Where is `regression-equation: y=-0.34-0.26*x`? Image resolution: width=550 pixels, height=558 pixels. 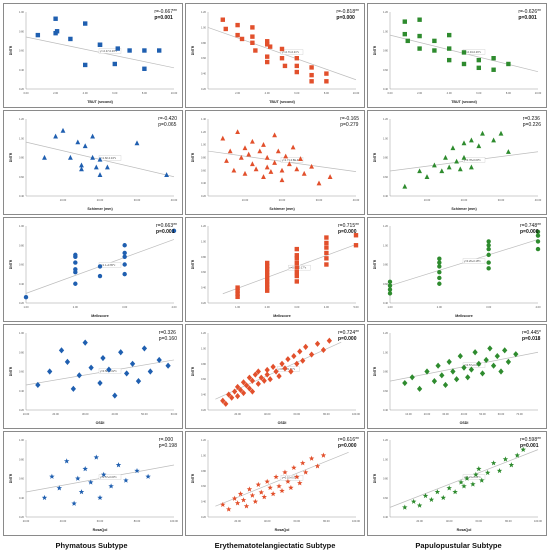 regression-equation: y=-0.34-0.26*x is located at coordinates (473, 52).